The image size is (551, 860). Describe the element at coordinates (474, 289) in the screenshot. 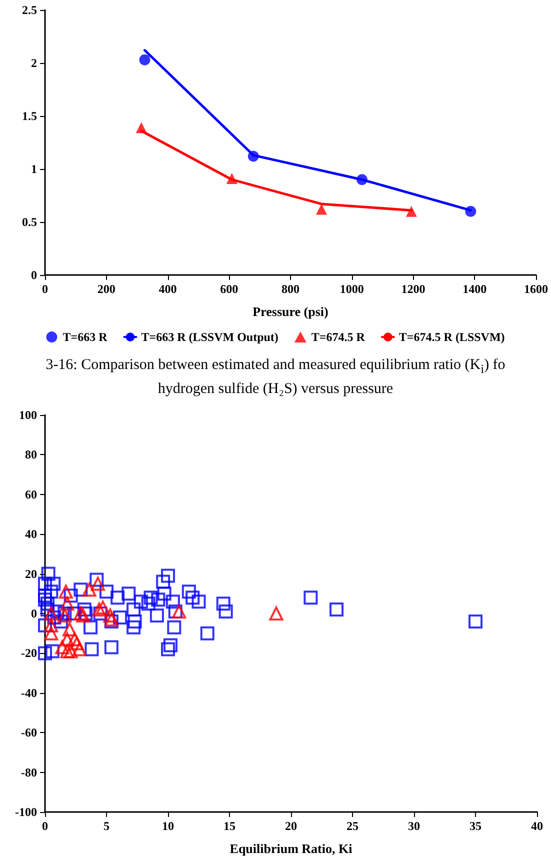

I see `x-tick-label: 1400` at that location.